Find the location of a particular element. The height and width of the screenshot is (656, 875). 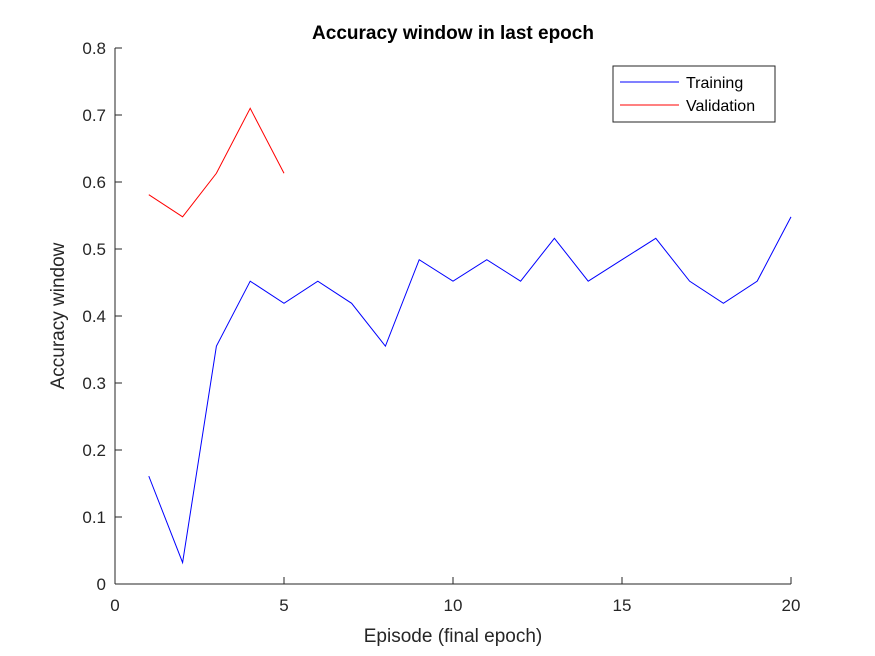

x-ticks: 0 5 10 15 20 is located at coordinates (455, 596).